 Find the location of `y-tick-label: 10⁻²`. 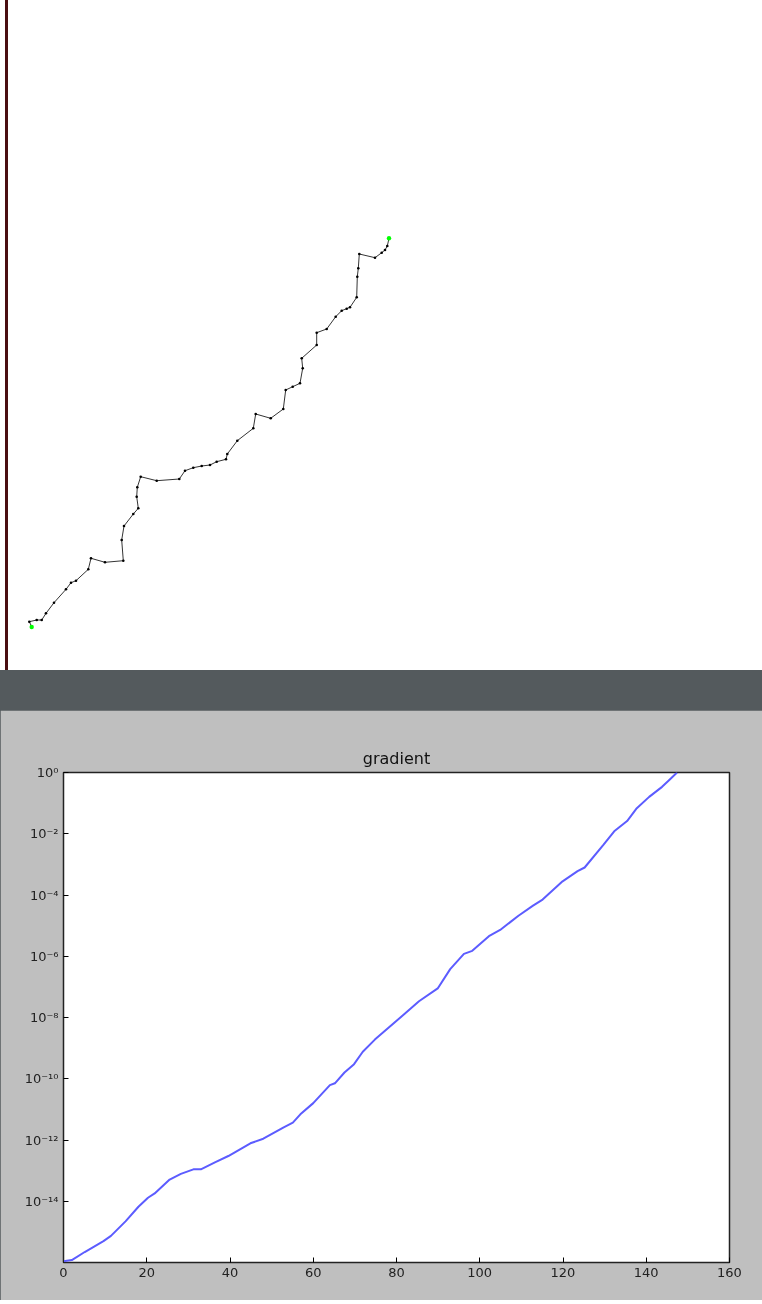

y-tick-label: 10⁻² is located at coordinates (44, 834).